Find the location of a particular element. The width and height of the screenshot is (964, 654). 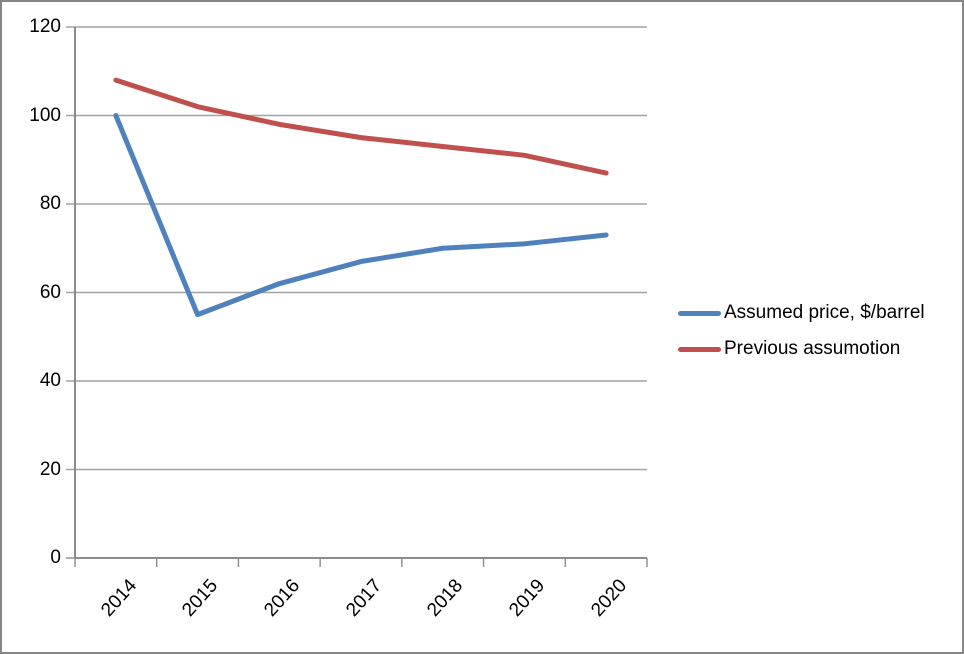

legend-line-swatch-previous-assumption is located at coordinates (699, 349).